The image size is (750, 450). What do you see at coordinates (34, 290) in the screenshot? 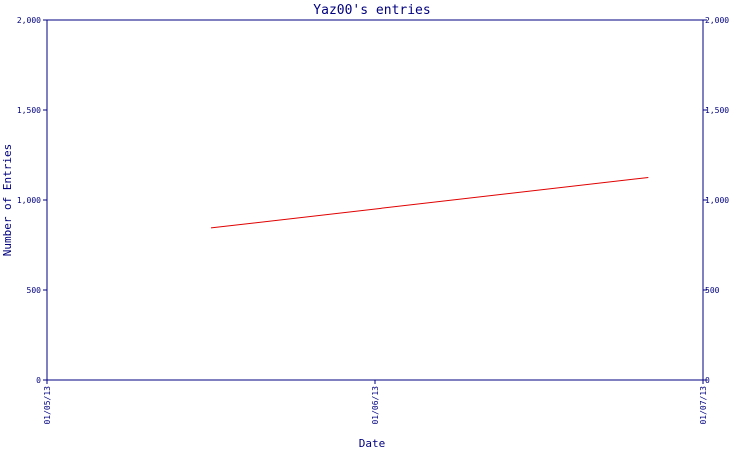
I see `y-tick-label-left: 500` at bounding box center [34, 290].